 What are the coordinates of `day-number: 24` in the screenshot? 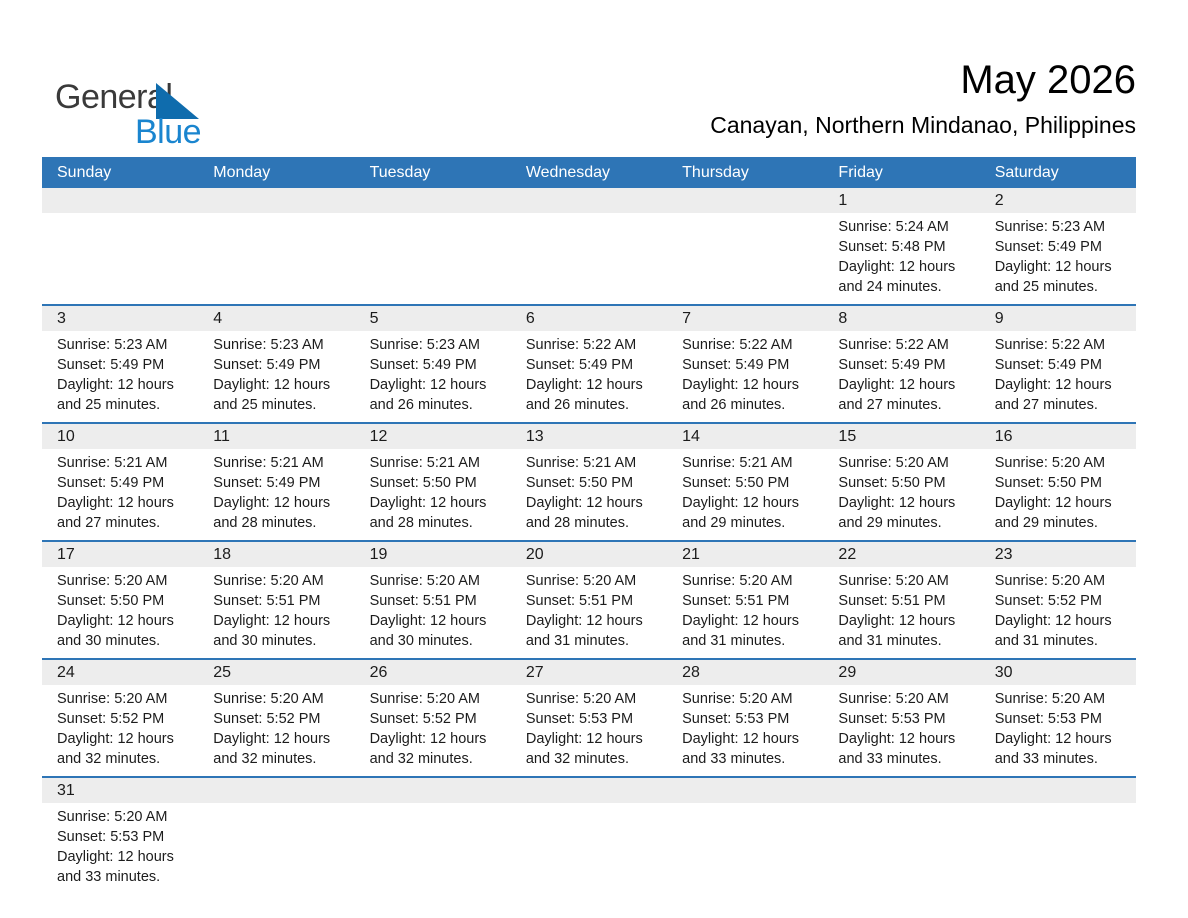 It's located at (120, 672).